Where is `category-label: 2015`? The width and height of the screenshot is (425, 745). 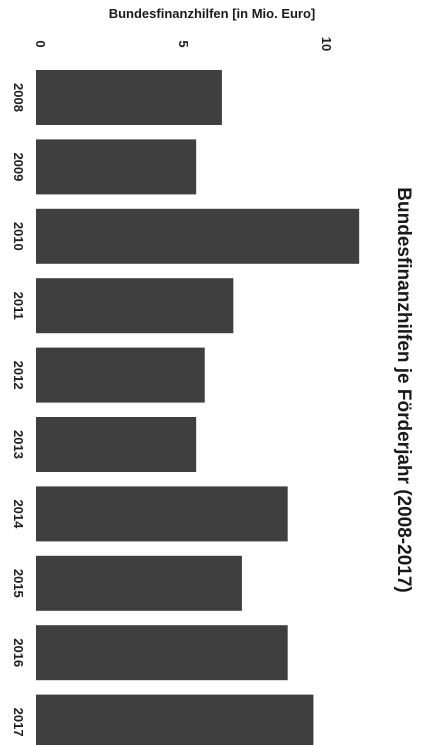 category-label: 2015 is located at coordinates (18, 583).